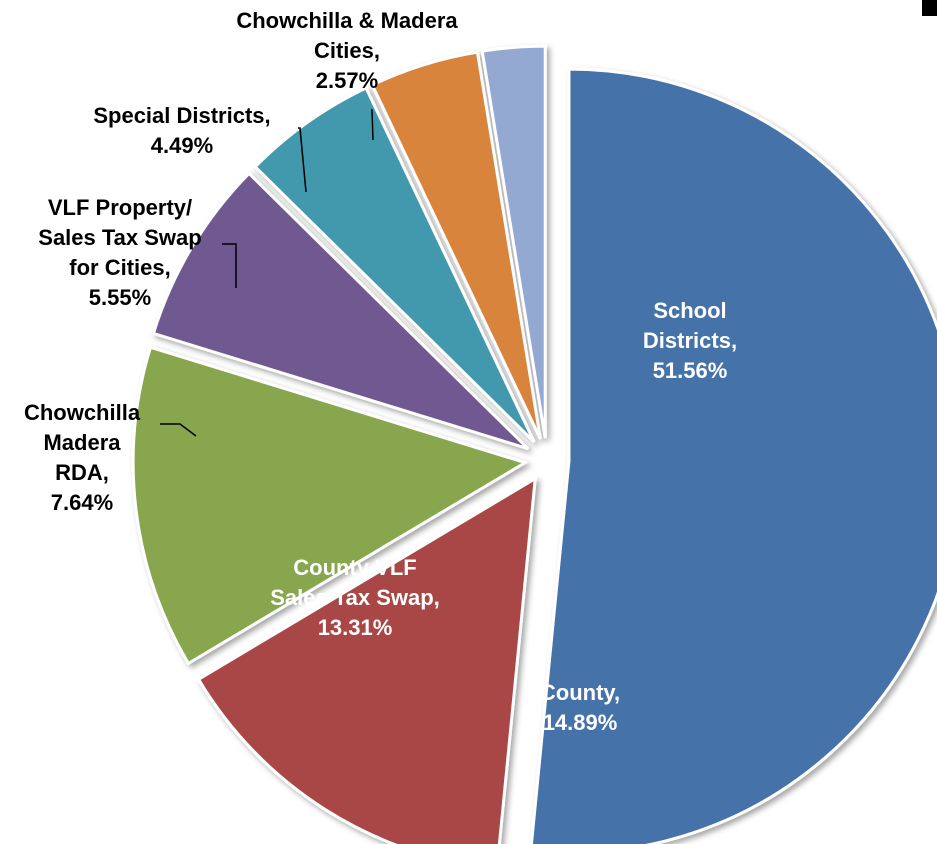  Describe the element at coordinates (355, 597) in the screenshot. I see `slice-label-county-vlf-sales-tax-swap: County VLF Sales Tax Swap, 13.31%` at that location.